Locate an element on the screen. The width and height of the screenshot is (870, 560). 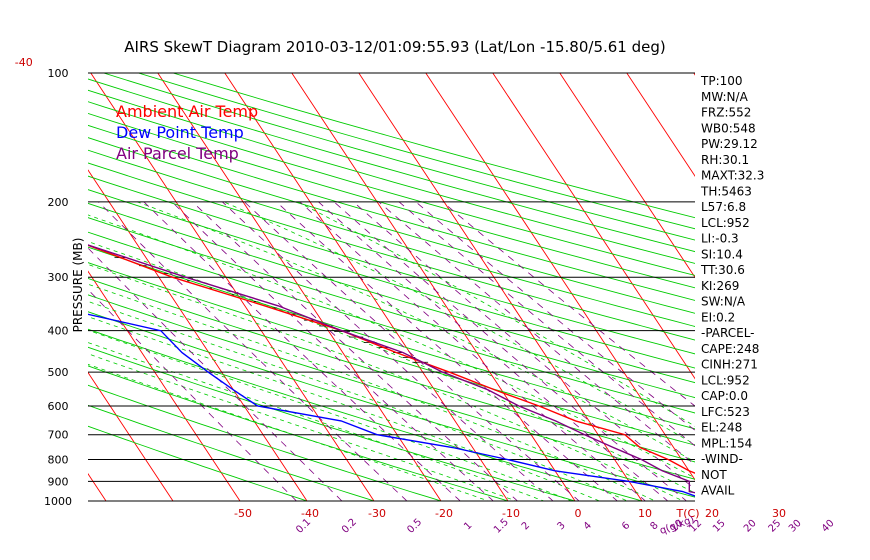
bottom-temp-tick-label: 10 is located at coordinates (645, 513).